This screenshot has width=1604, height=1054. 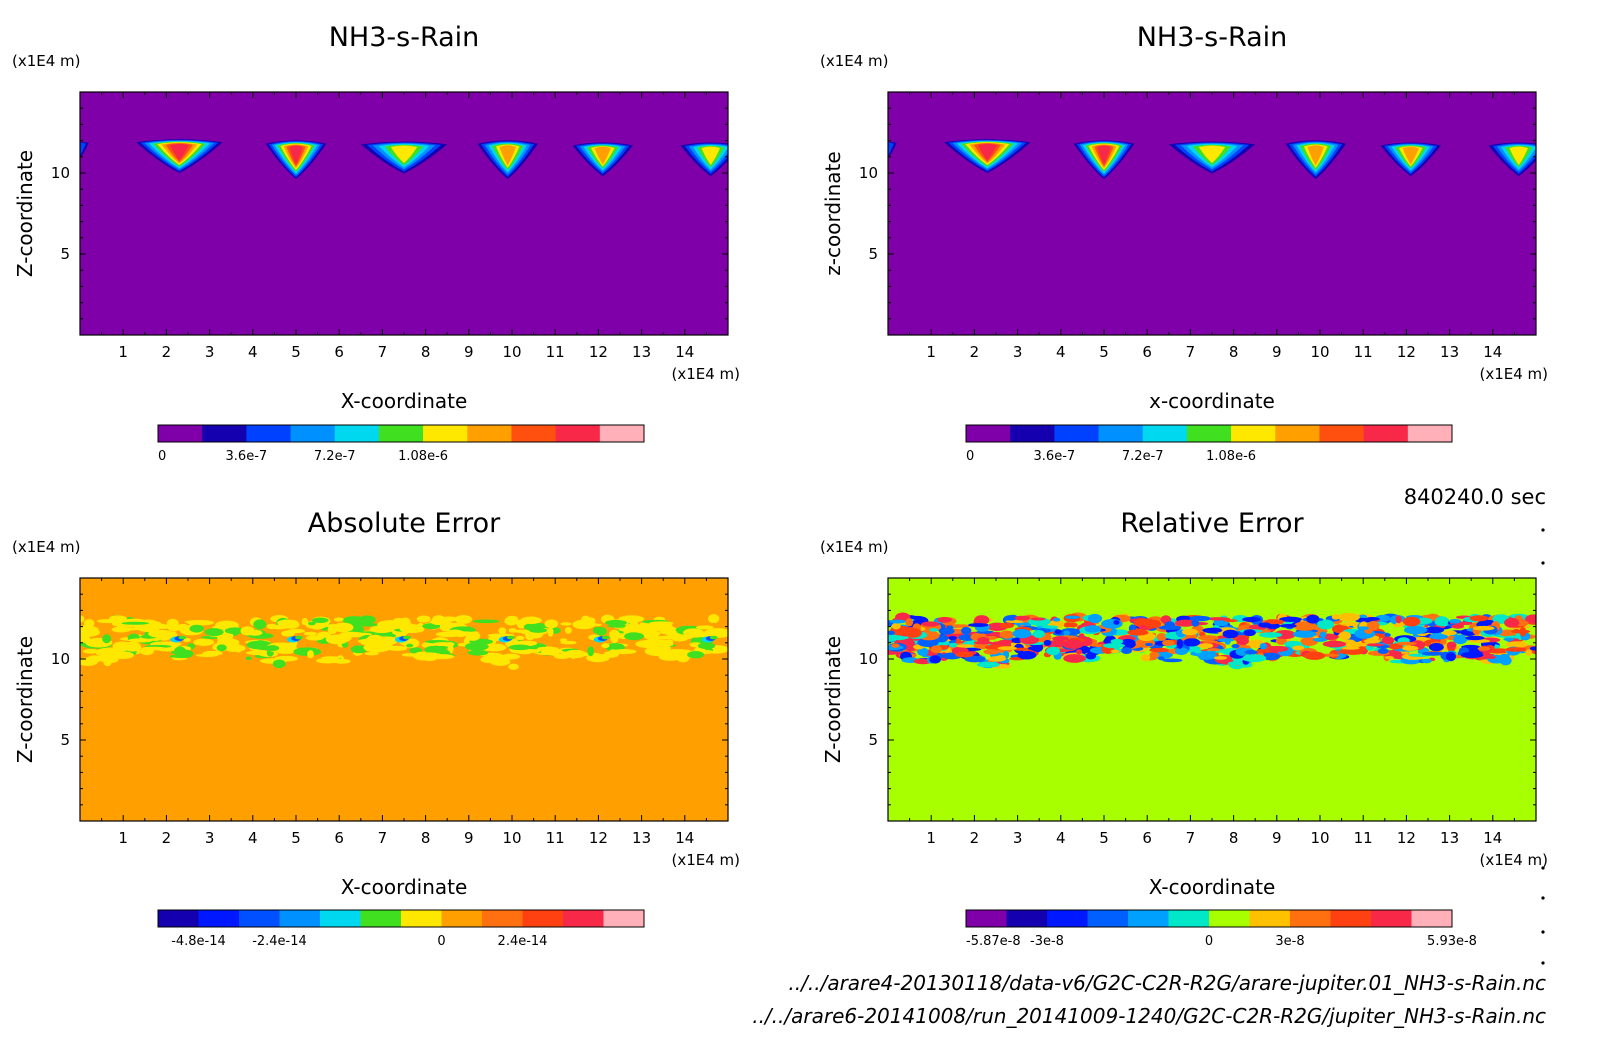 I want to click on colorbar-tick-label: 1.08e-6, so click(x=423, y=456).